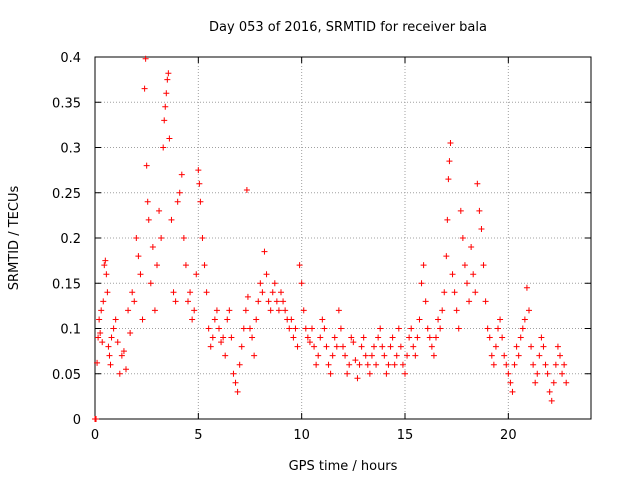  Describe the element at coordinates (70, 149) in the screenshot. I see `y-tick-label: 0.3` at that location.